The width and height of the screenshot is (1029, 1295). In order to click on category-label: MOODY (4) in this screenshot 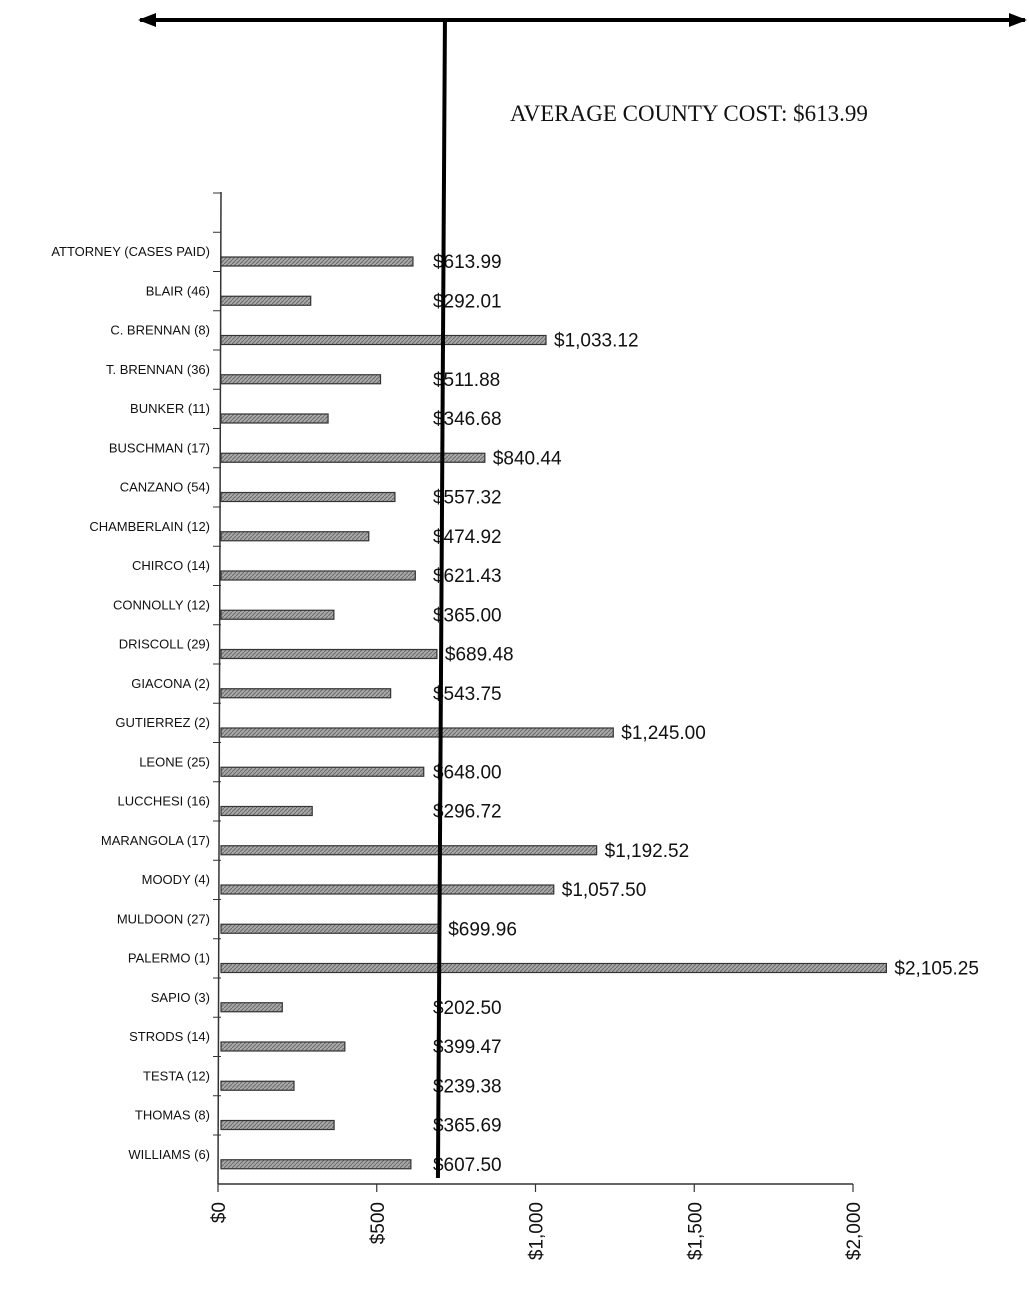, I will do `click(176, 879)`.